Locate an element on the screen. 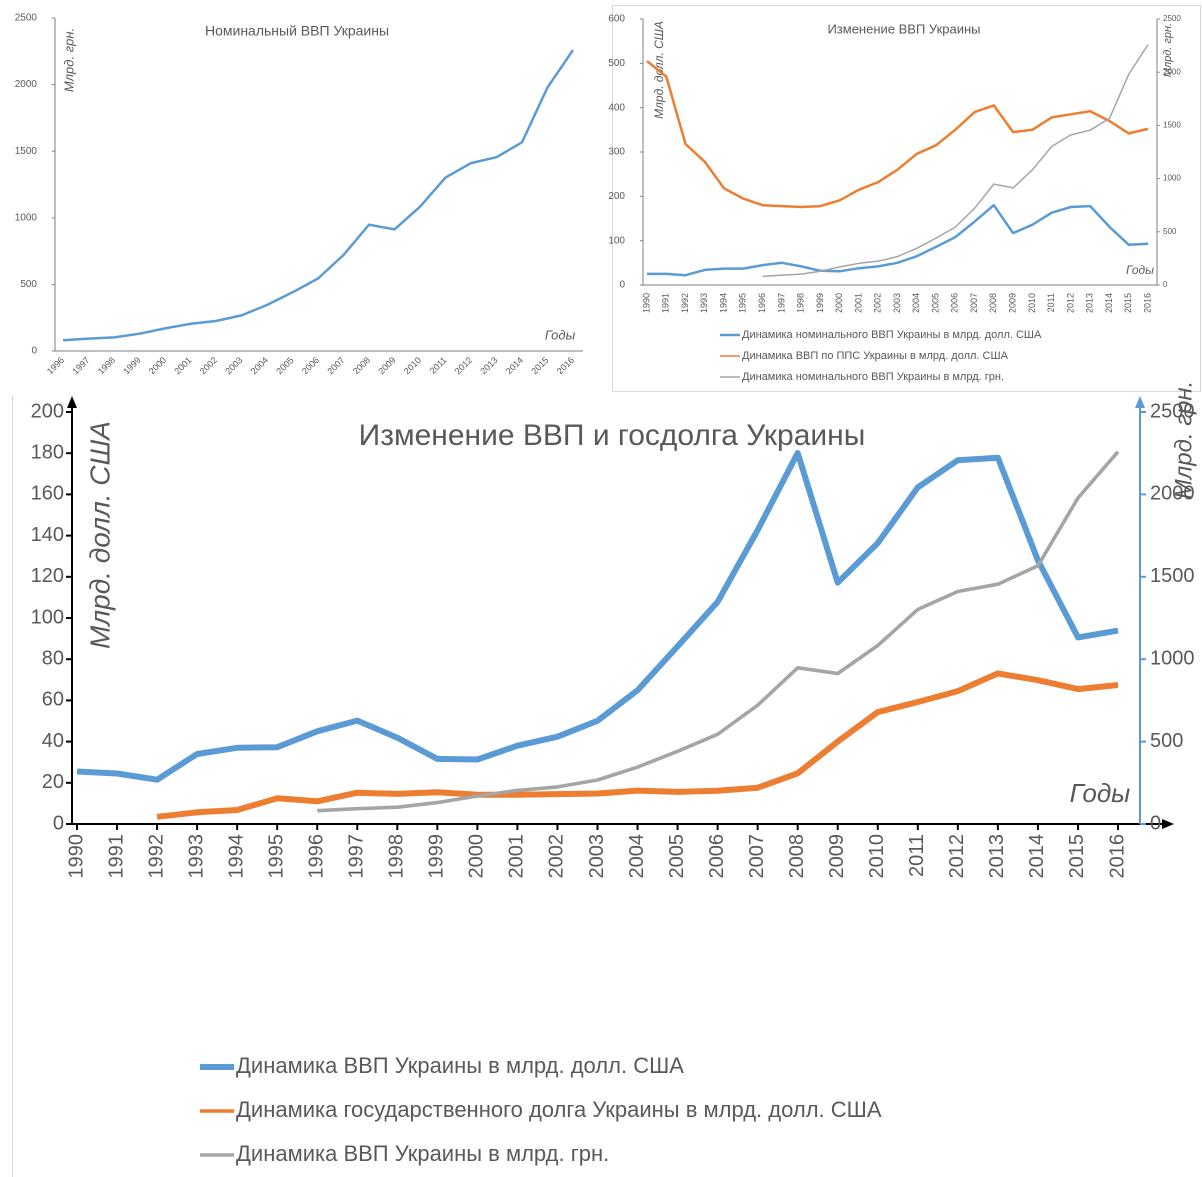  y-tick-label: 300 is located at coordinates (616, 152).